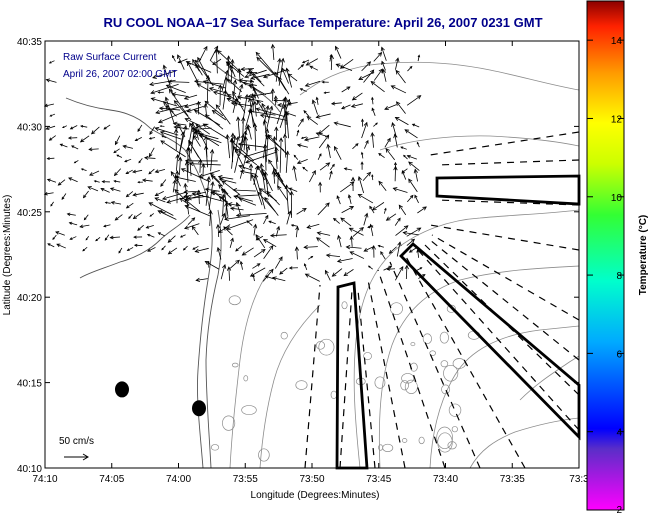 This screenshot has height=515, width=651. Describe the element at coordinates (311, 479) in the screenshot. I see `x-tick-label: 73:50` at that location.